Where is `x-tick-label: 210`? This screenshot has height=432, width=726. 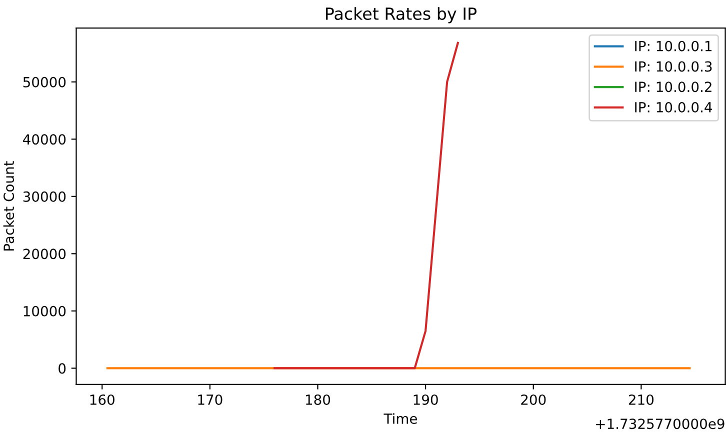 x-tick-label: 210 is located at coordinates (641, 399).